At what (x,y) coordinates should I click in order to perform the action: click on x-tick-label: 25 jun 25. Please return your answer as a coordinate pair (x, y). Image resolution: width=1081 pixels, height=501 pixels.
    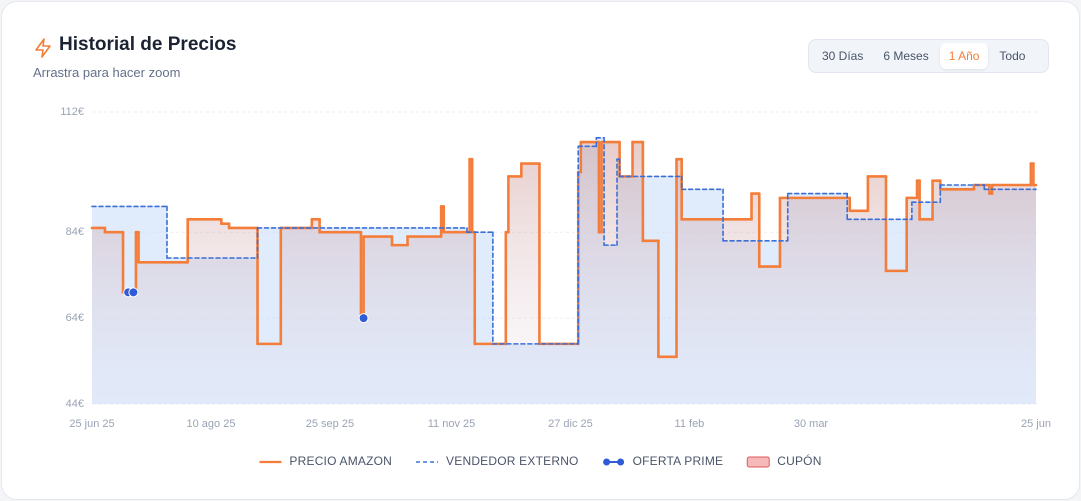
    Looking at the image, I should click on (91, 424).